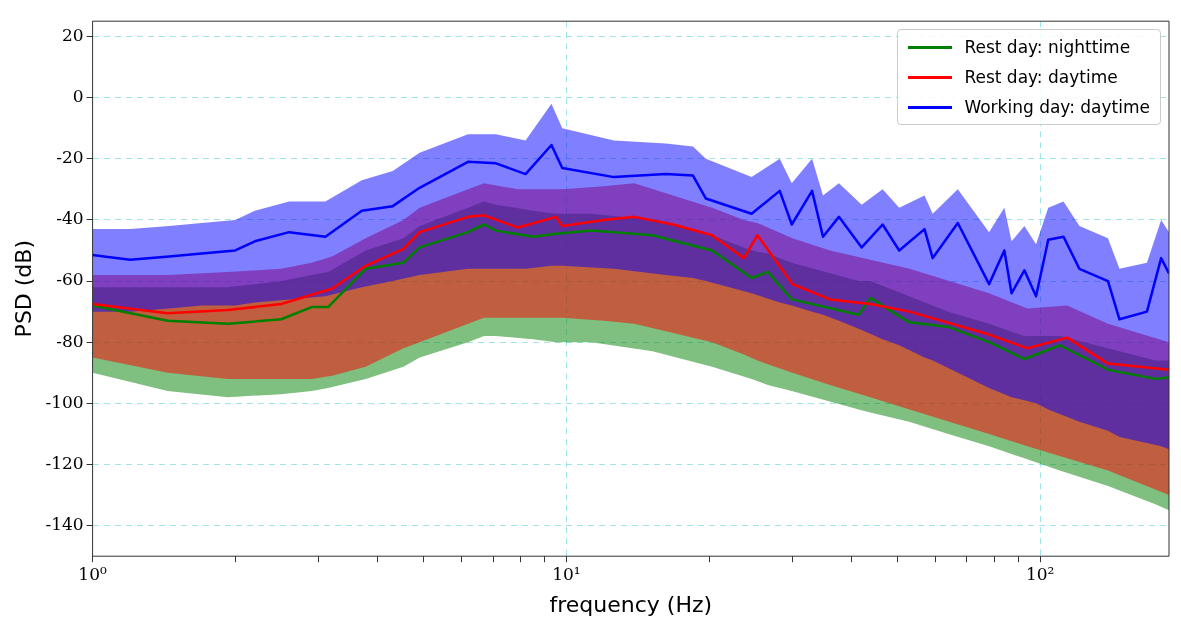 Image resolution: width=1181 pixels, height=631 pixels. What do you see at coordinates (92, 573) in the screenshot?
I see `x-tick-label: 10⁰` at bounding box center [92, 573].